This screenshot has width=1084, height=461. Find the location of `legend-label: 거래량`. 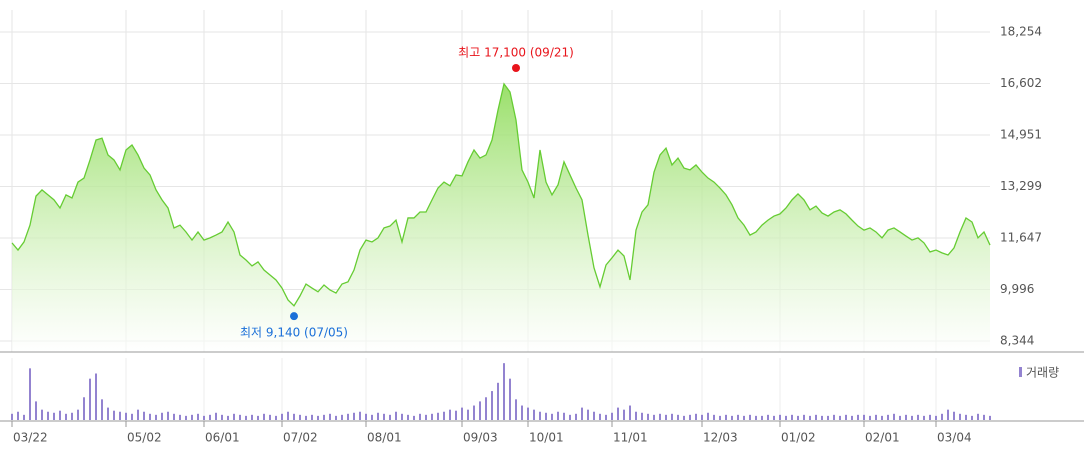

legend-label: 거래량 is located at coordinates (1042, 373).